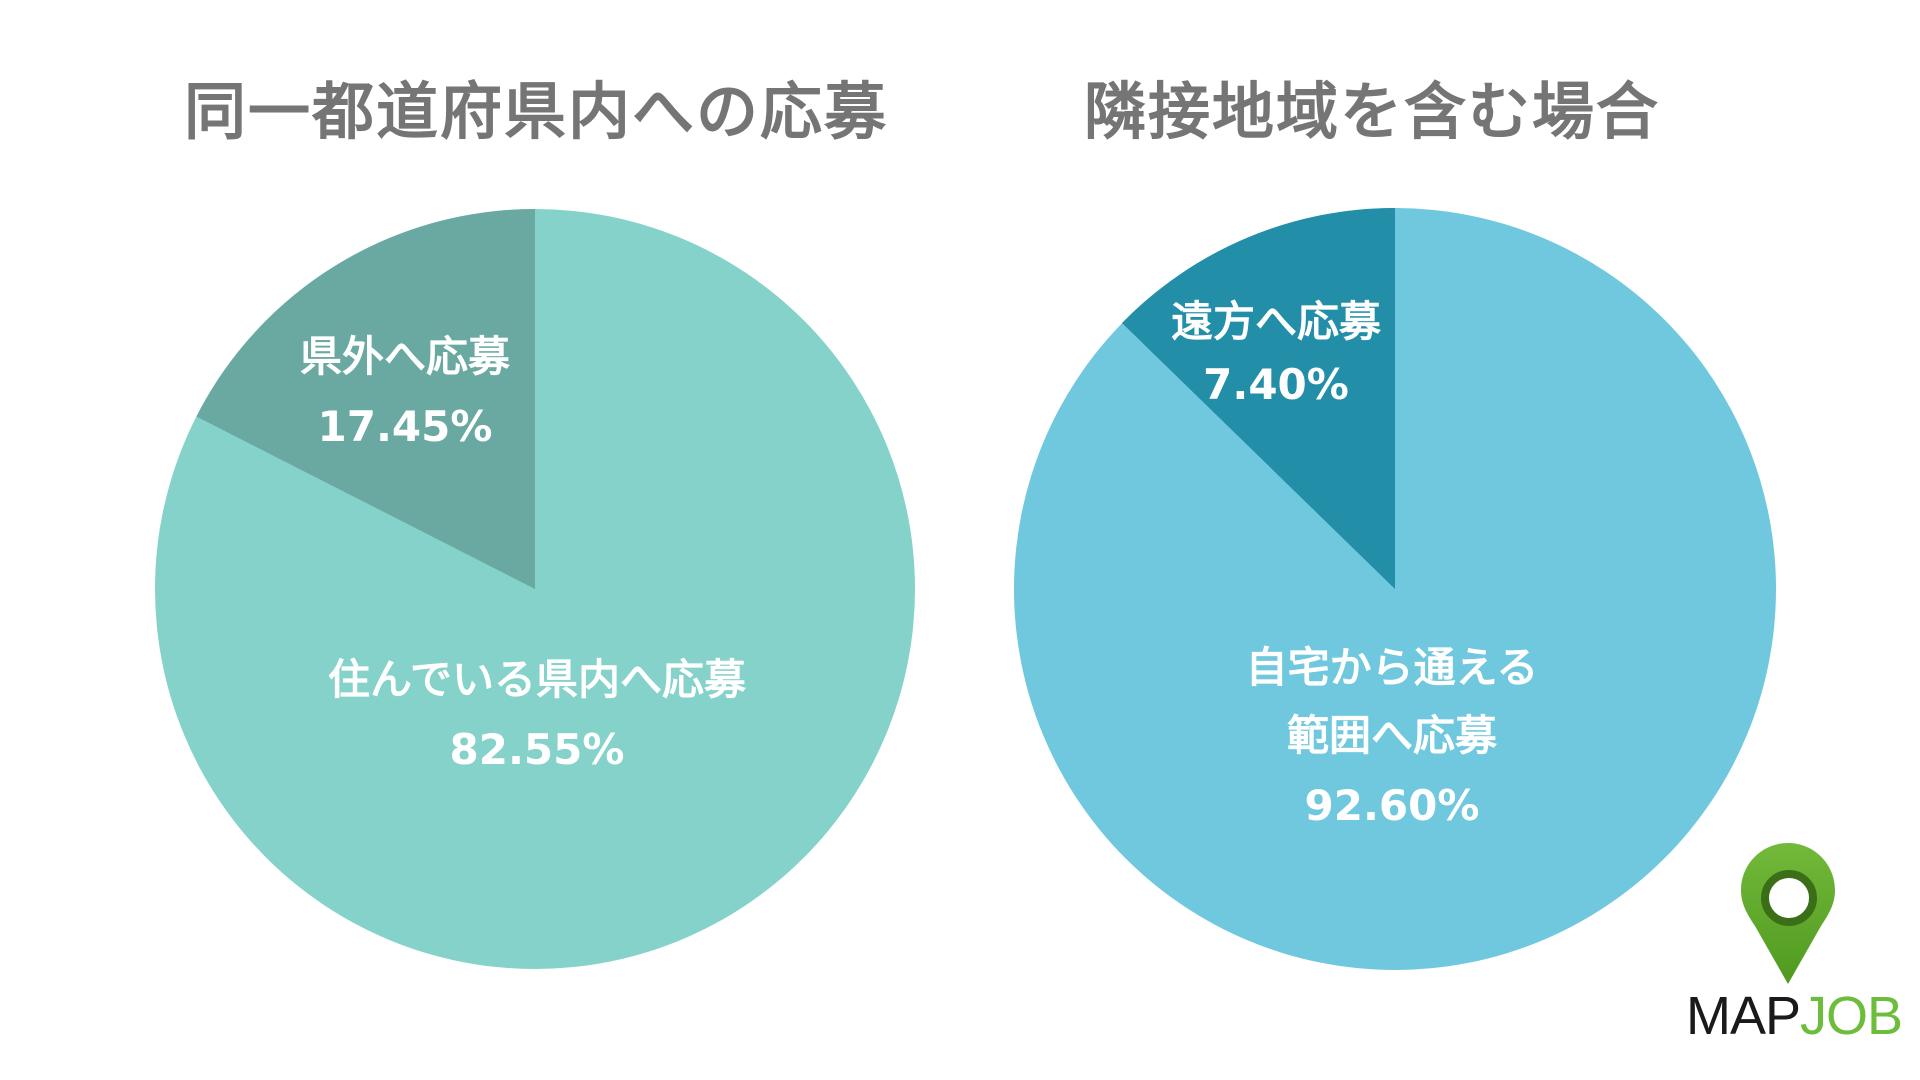 The width and height of the screenshot is (1920, 1080). What do you see at coordinates (1392, 735) in the screenshot?
I see `right-major-label-line2: 範囲へ応募` at bounding box center [1392, 735].